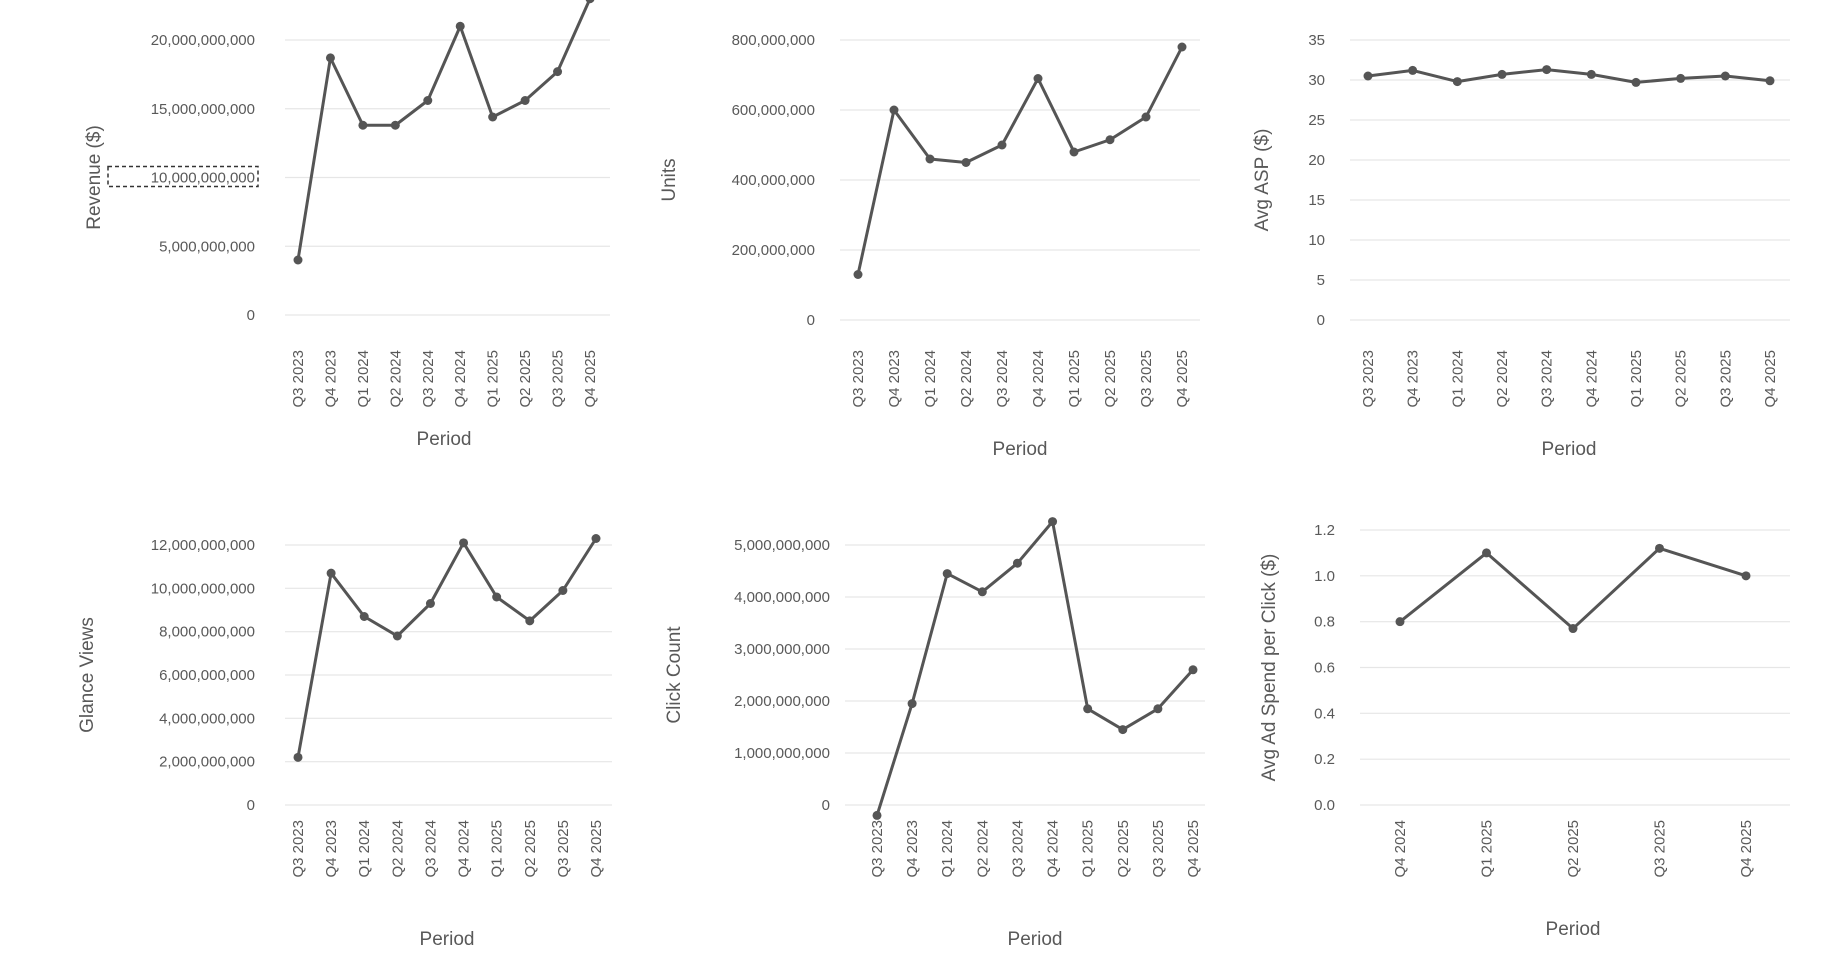 This screenshot has width=1824, height=965. Describe the element at coordinates (674, 675) in the screenshot. I see `y-axis-title: Click Count` at that location.